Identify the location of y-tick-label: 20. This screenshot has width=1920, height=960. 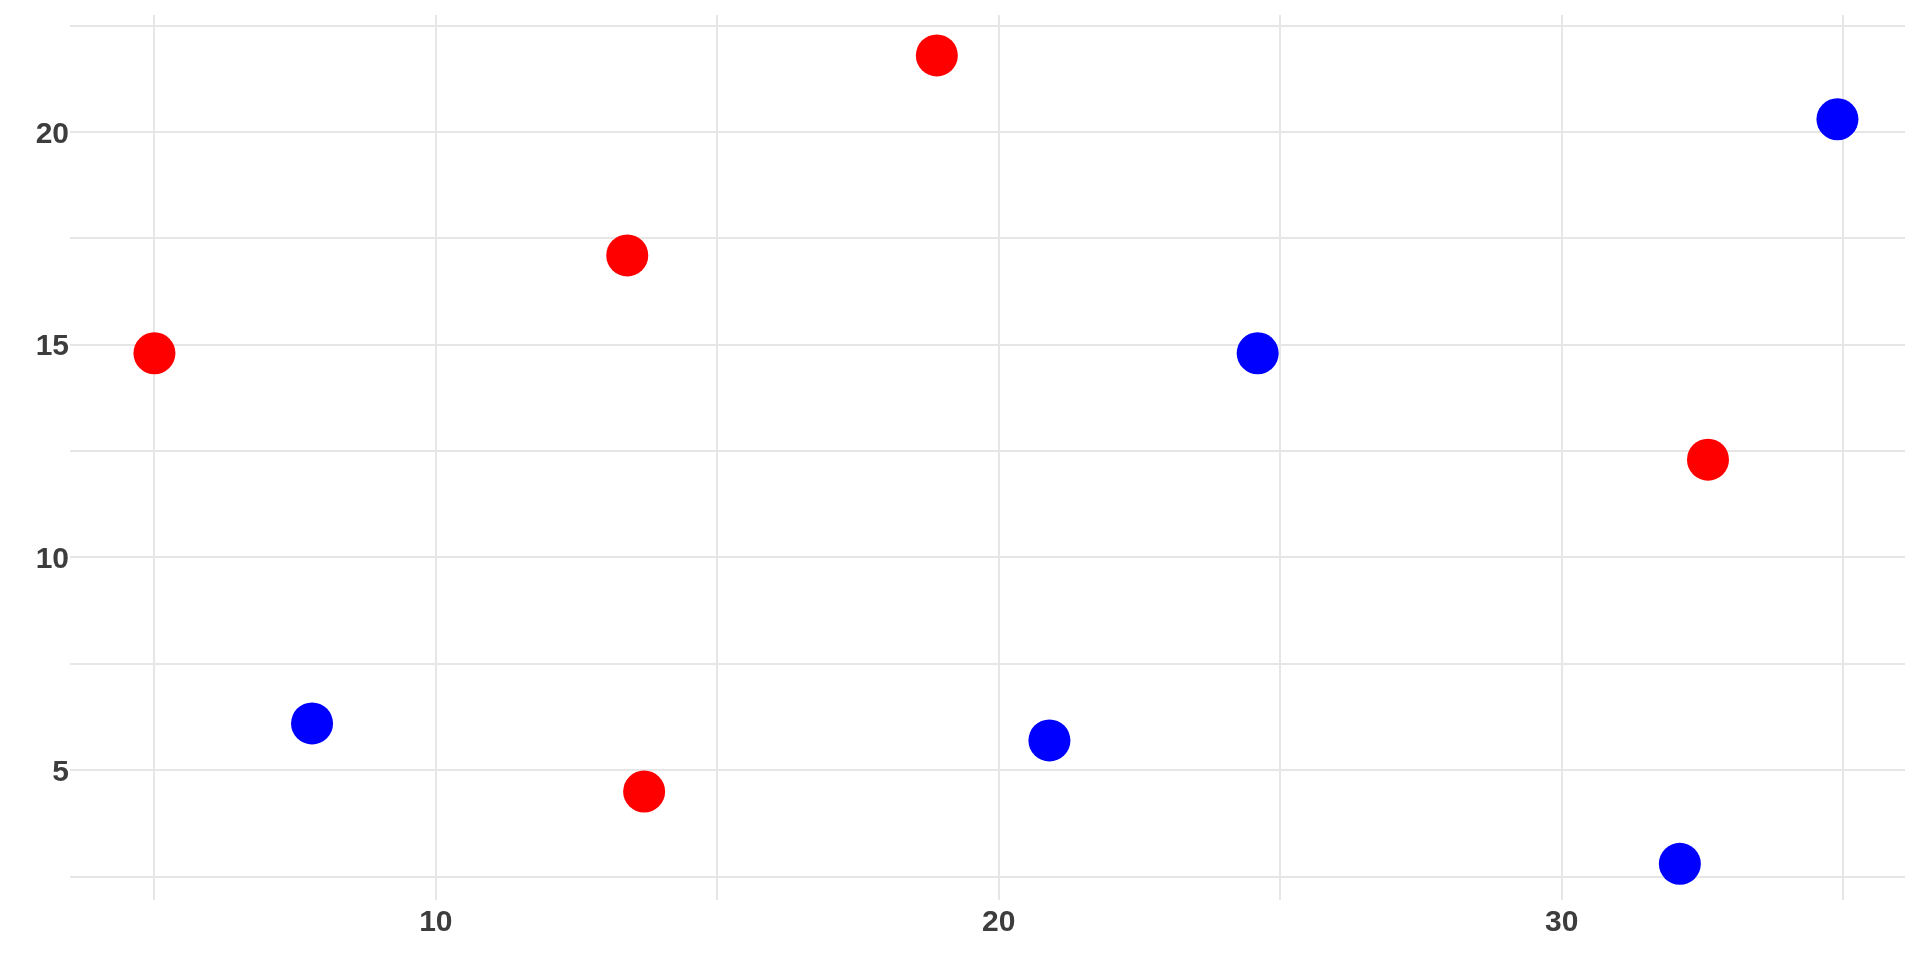
(52, 132).